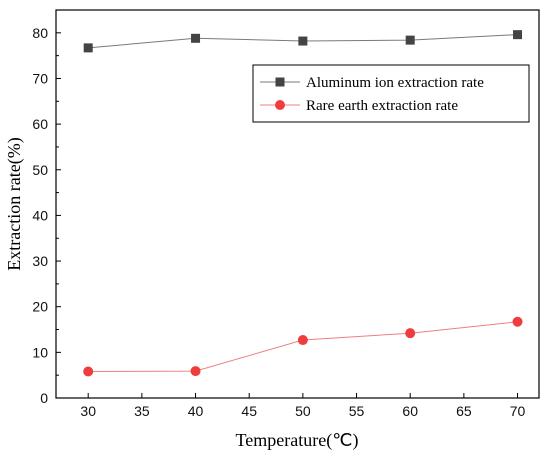  What do you see at coordinates (395, 83) in the screenshot?
I see `legend-label-aluminum-ion-extraction-rate: Aluminum ion extraction rate` at bounding box center [395, 83].